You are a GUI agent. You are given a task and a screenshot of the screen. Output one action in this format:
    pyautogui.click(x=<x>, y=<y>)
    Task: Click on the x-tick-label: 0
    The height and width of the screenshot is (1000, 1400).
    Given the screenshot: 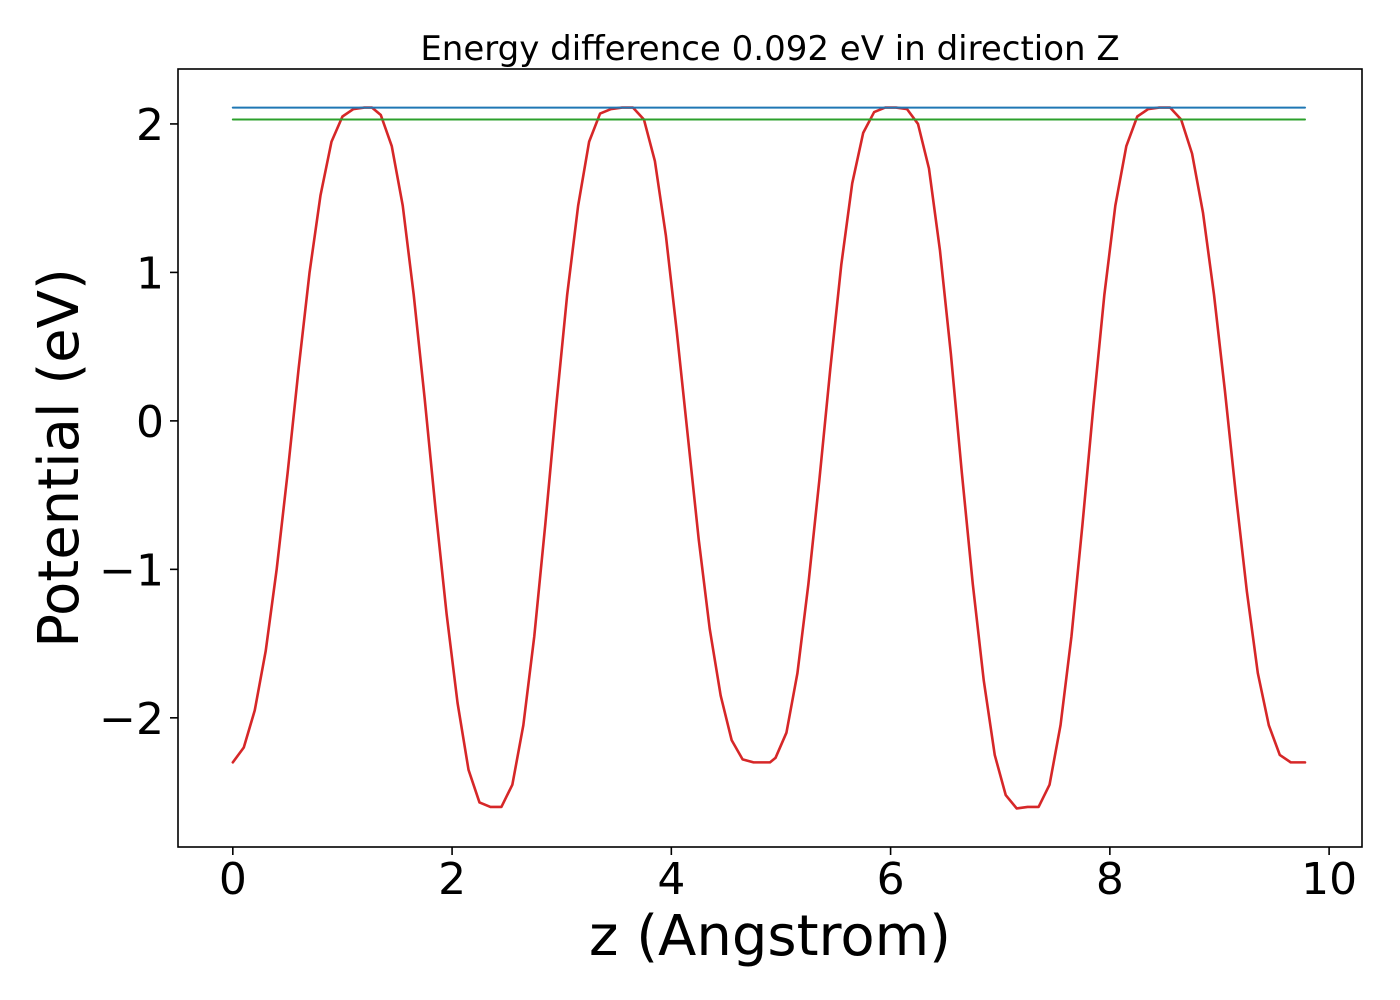 What is the action you would take?
    pyautogui.click(x=233, y=879)
    